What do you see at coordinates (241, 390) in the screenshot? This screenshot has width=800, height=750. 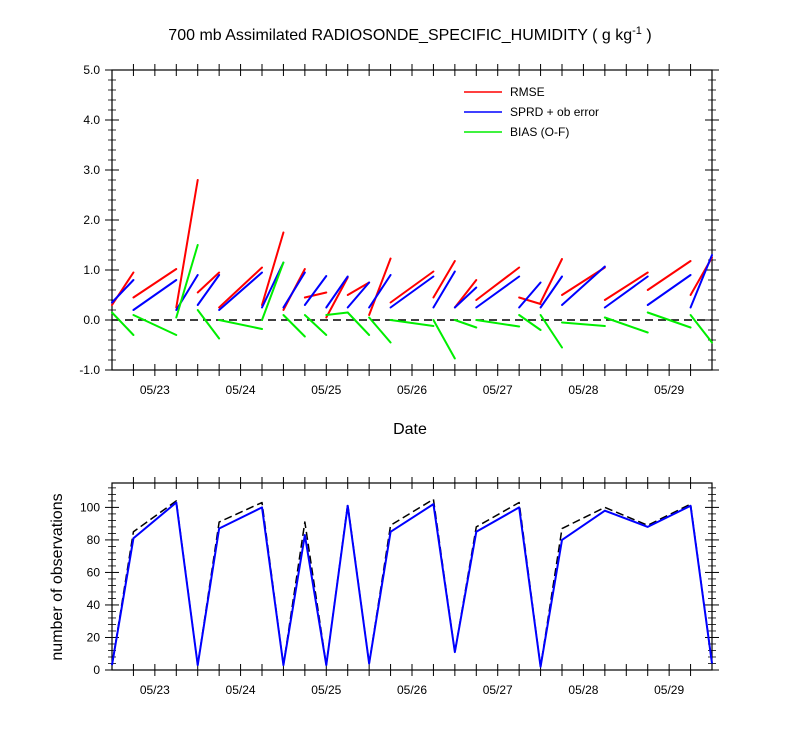 I see `top-xtick-label: 05/24` at bounding box center [241, 390].